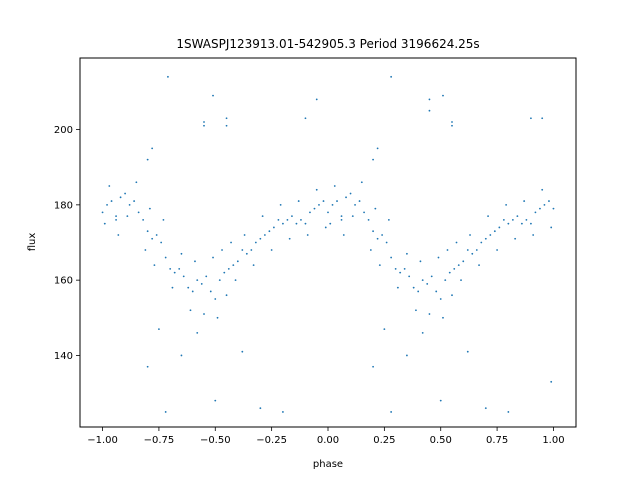  Describe the element at coordinates (271, 440) in the screenshot. I see `x-tick-label: −0.25` at that location.